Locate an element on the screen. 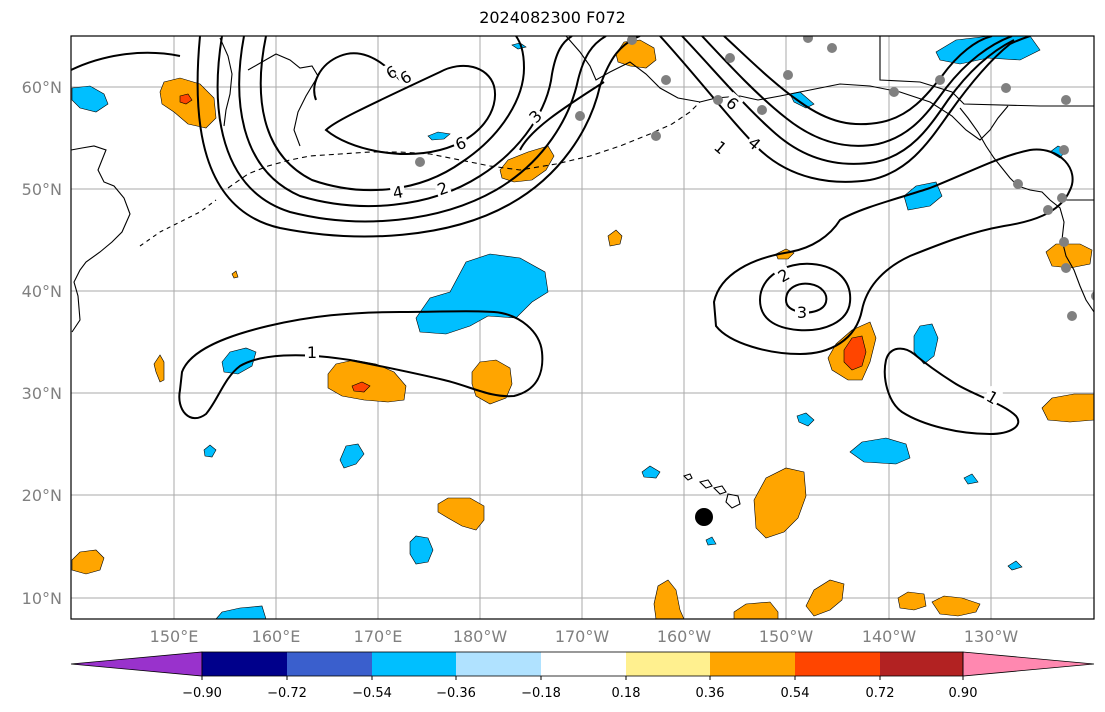 This screenshot has height=712, width=1105. colorbar-tick-label: 0.36 is located at coordinates (710, 693).